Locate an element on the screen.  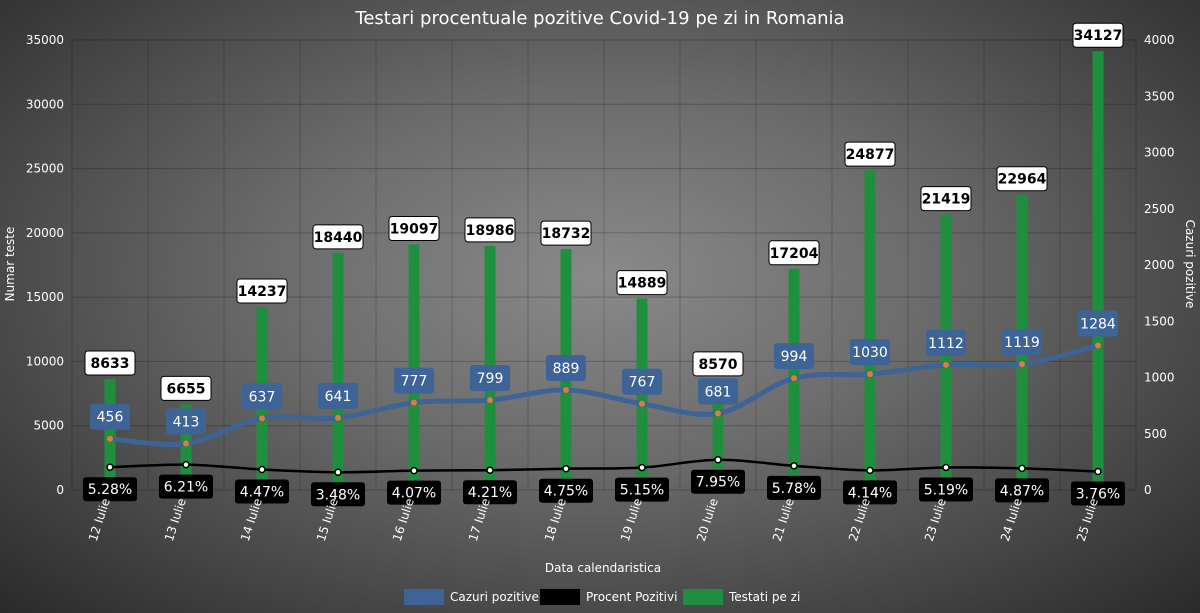
x-tick-label: 24 Iulie is located at coordinates (1011, 520).